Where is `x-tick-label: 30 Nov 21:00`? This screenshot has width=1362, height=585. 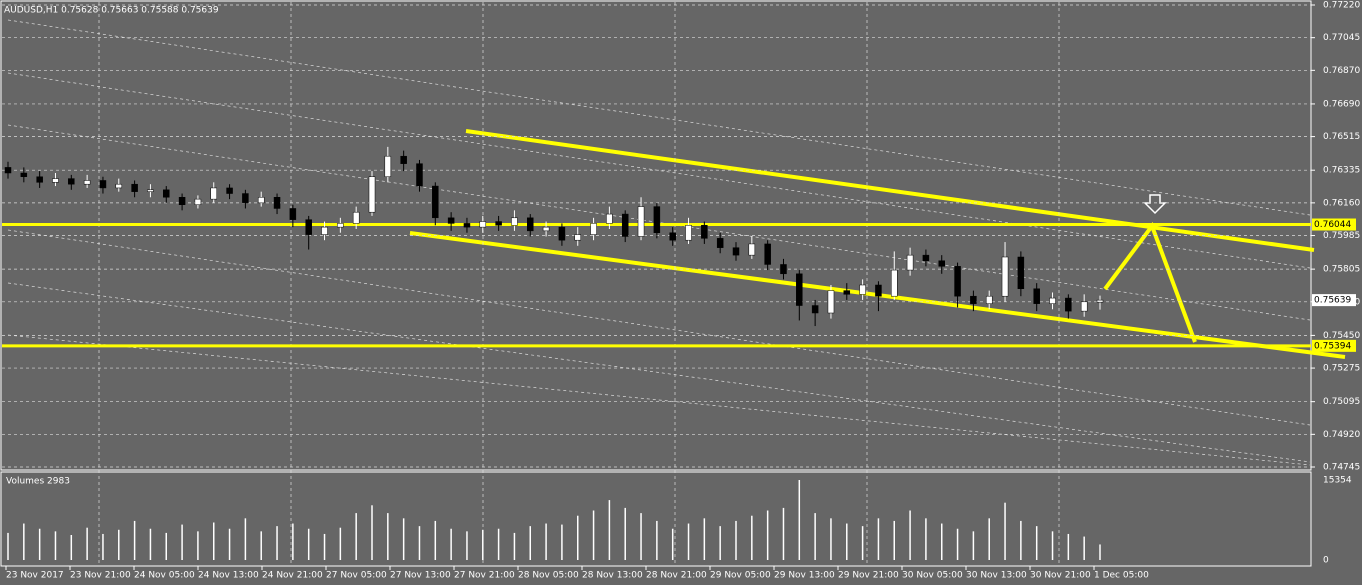 x-tick-label: 30 Nov 21:00 is located at coordinates (1060, 576).